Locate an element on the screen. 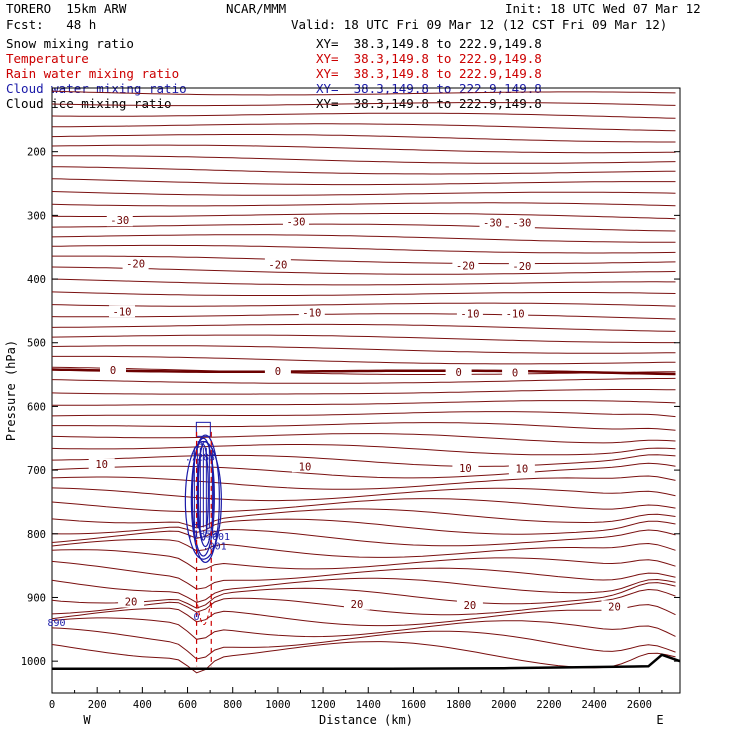  x-tick-label: 600 is located at coordinates (187, 705).